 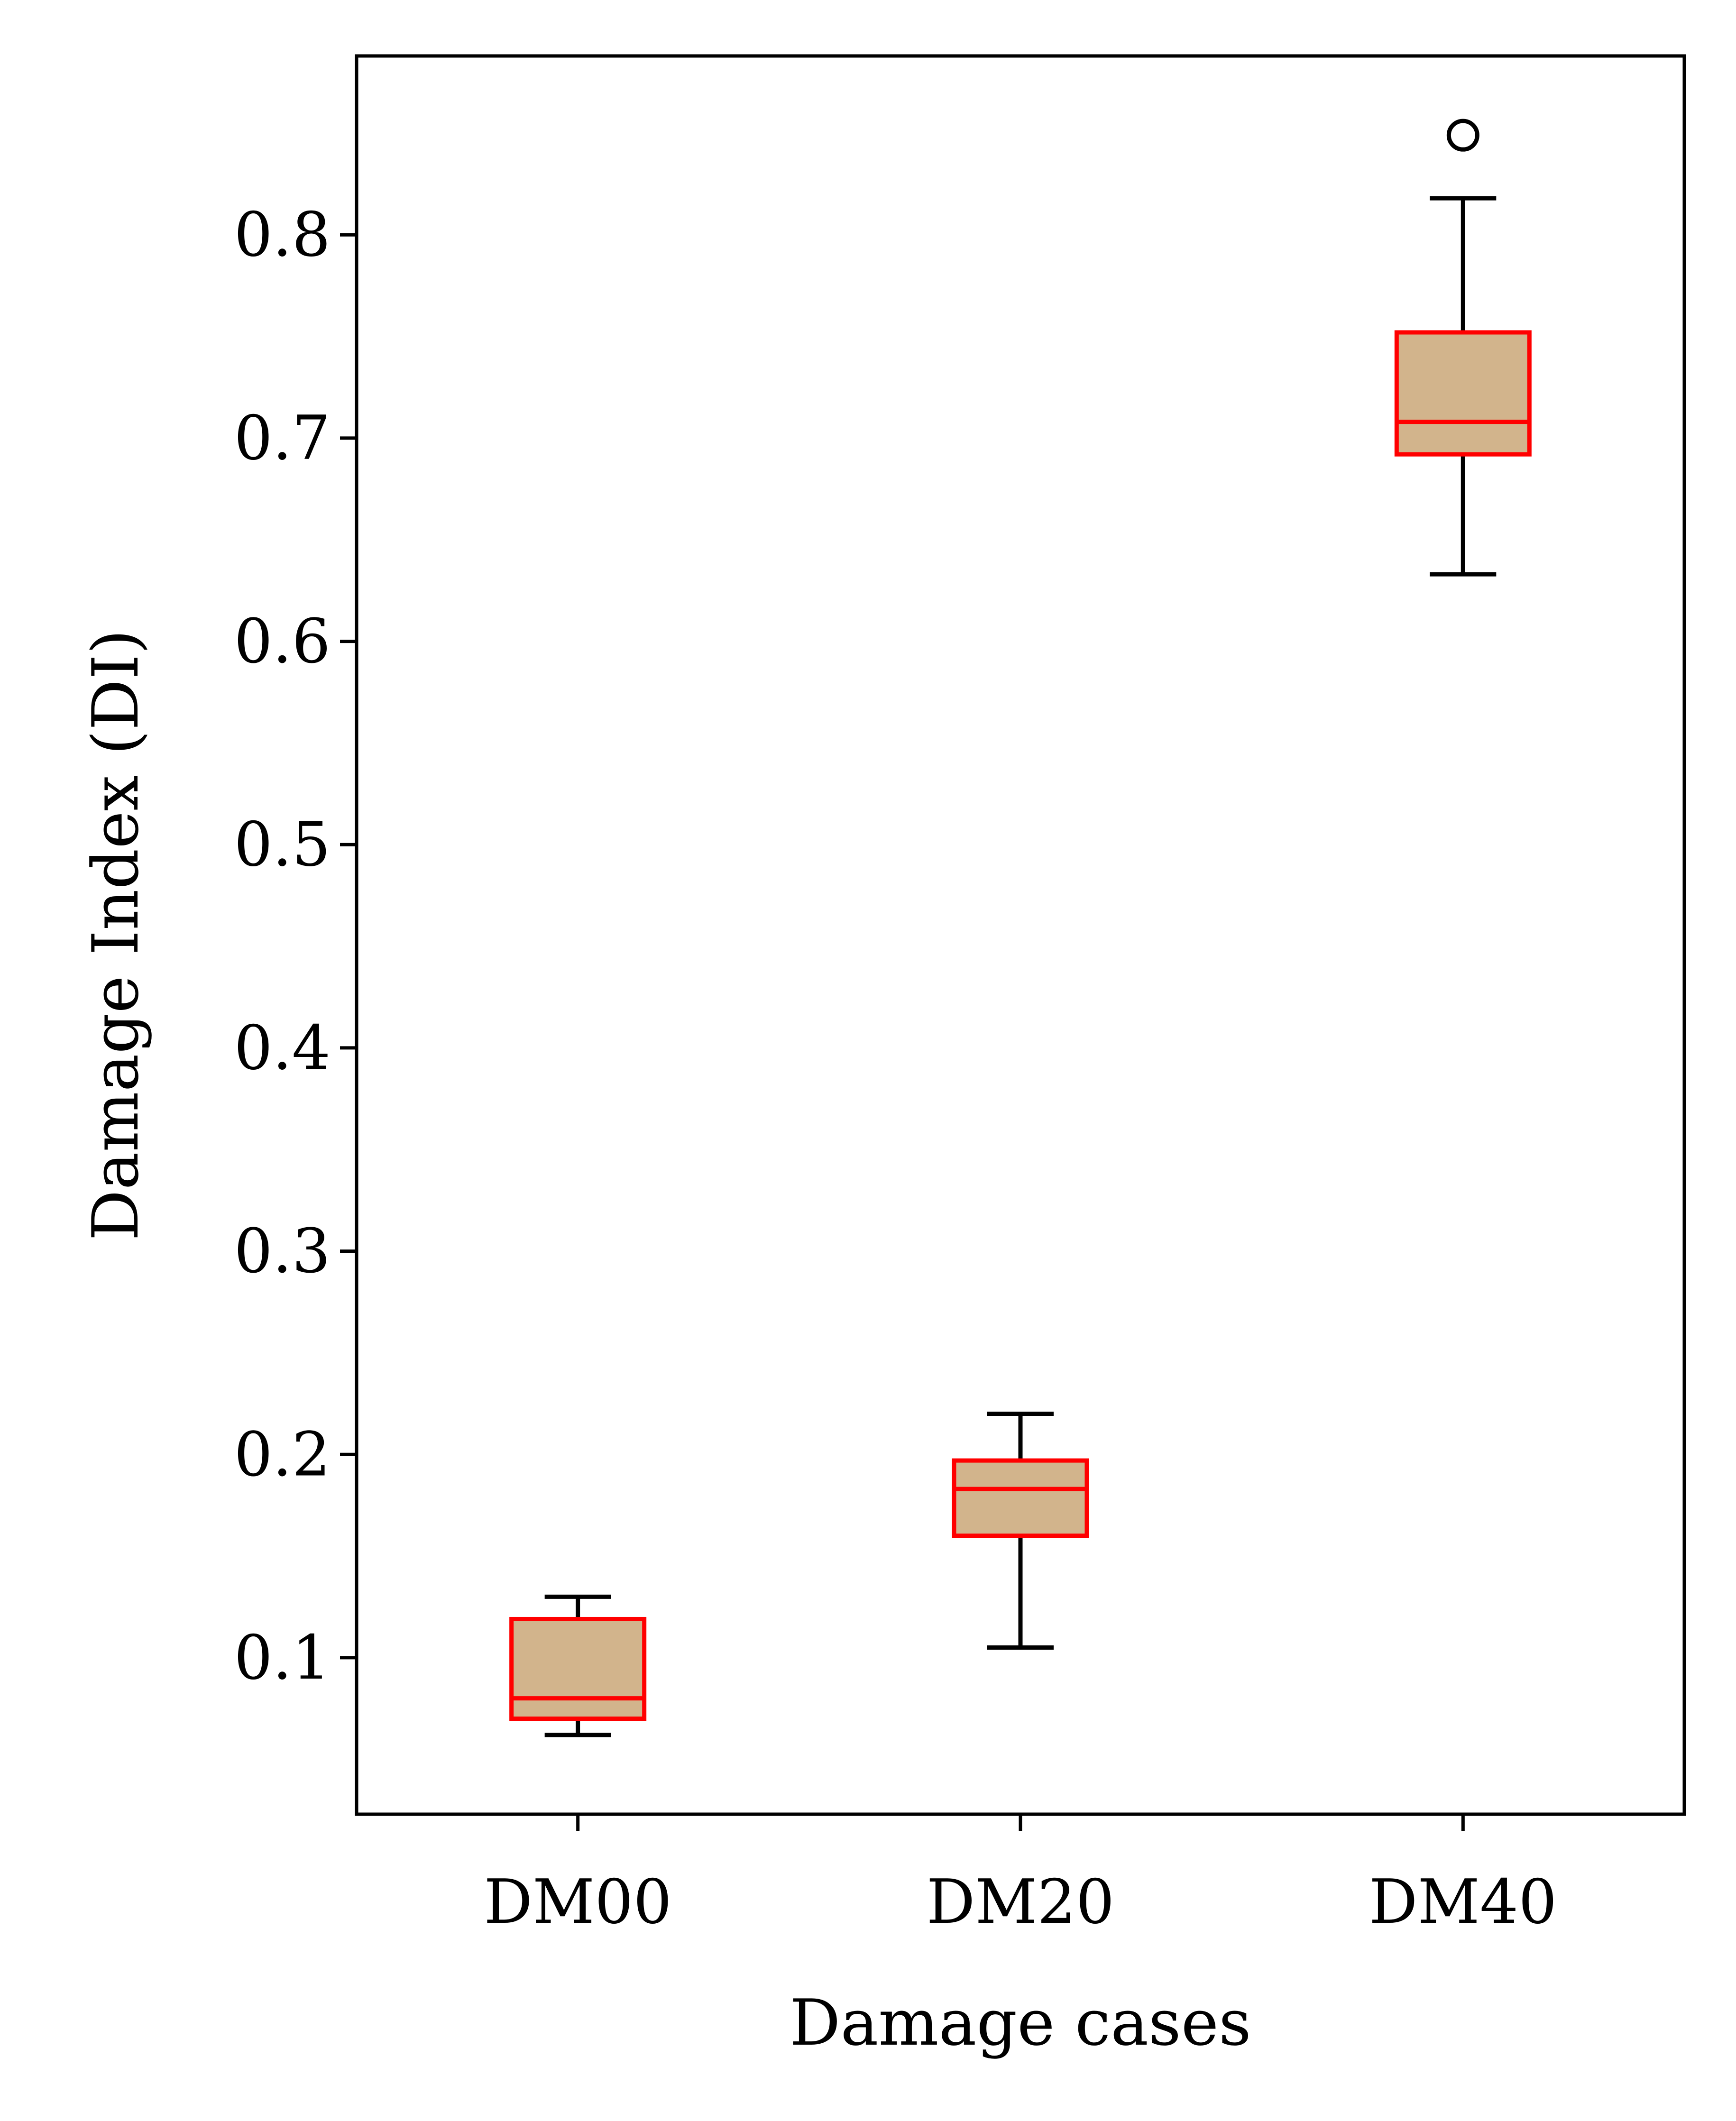 I want to click on box-group-dm00, so click(x=578, y=1666).